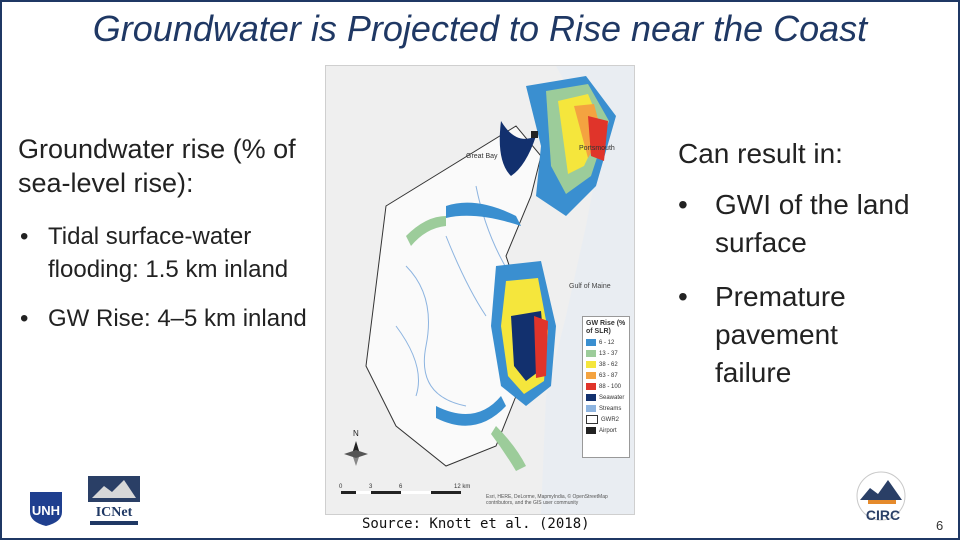  What do you see at coordinates (612, 397) in the screenshot?
I see `legend-label: Seawater` at bounding box center [612, 397].